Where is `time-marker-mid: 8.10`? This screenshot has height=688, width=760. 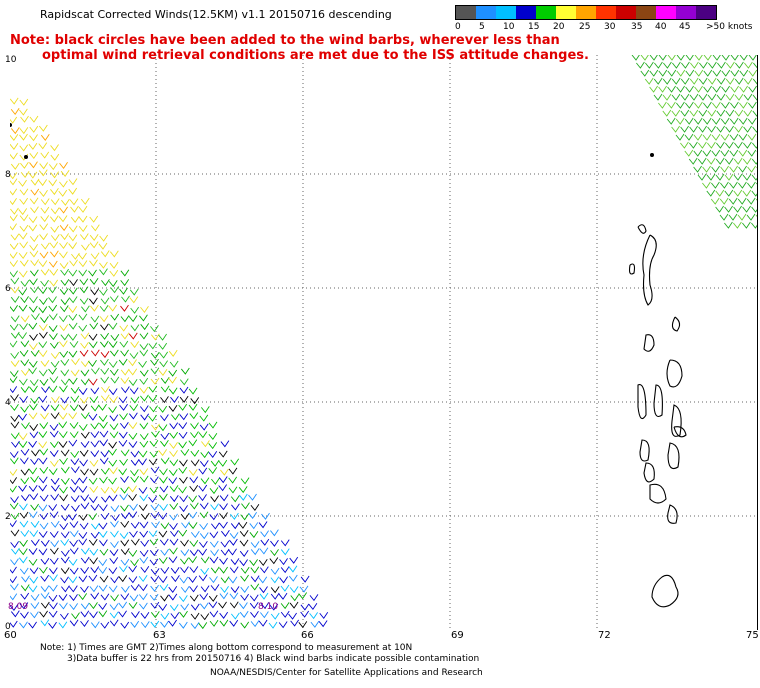
time-marker-mid: 8.10 is located at coordinates (268, 607).